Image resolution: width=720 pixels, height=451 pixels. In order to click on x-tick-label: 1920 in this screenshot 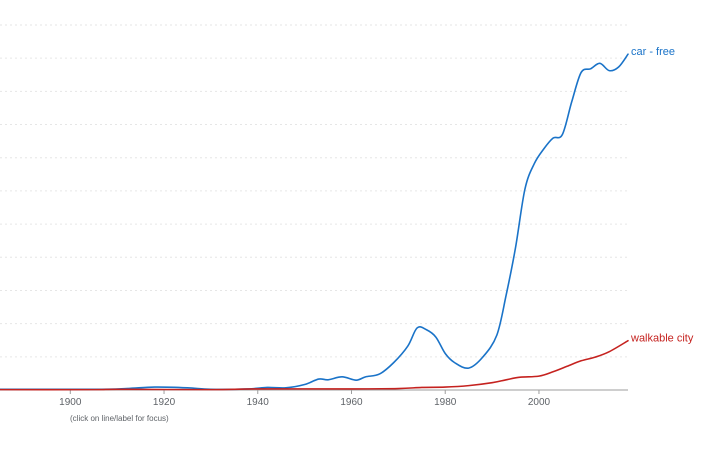, I will do `click(164, 402)`.